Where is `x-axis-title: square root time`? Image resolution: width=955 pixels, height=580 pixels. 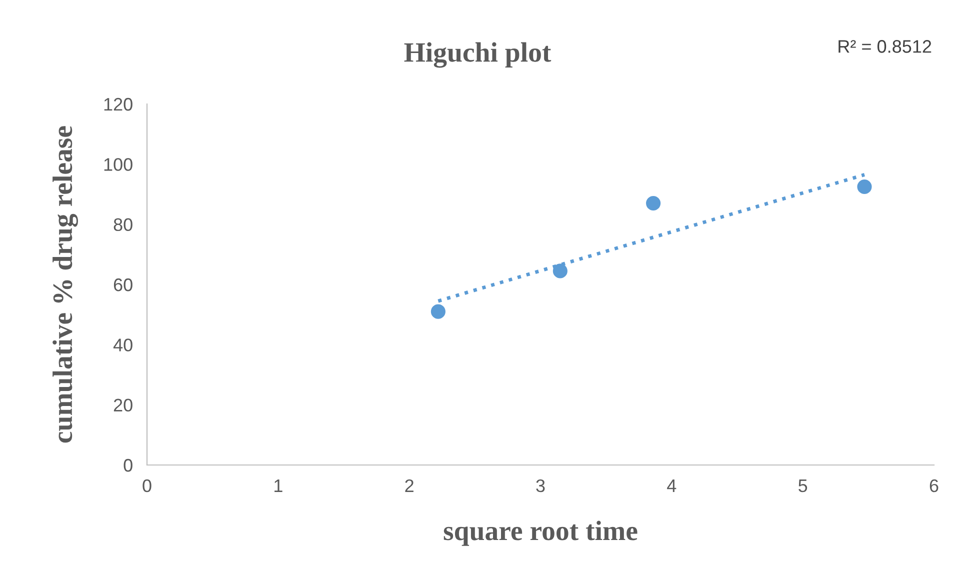 x-axis-title: square root time is located at coordinates (541, 533).